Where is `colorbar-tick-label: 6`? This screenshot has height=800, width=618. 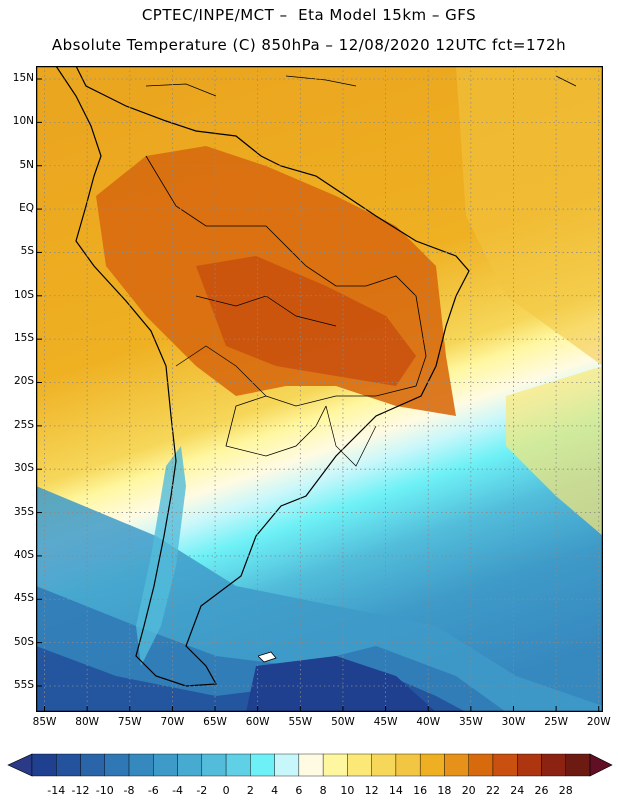 colorbar-tick-label: 6 is located at coordinates (299, 790).